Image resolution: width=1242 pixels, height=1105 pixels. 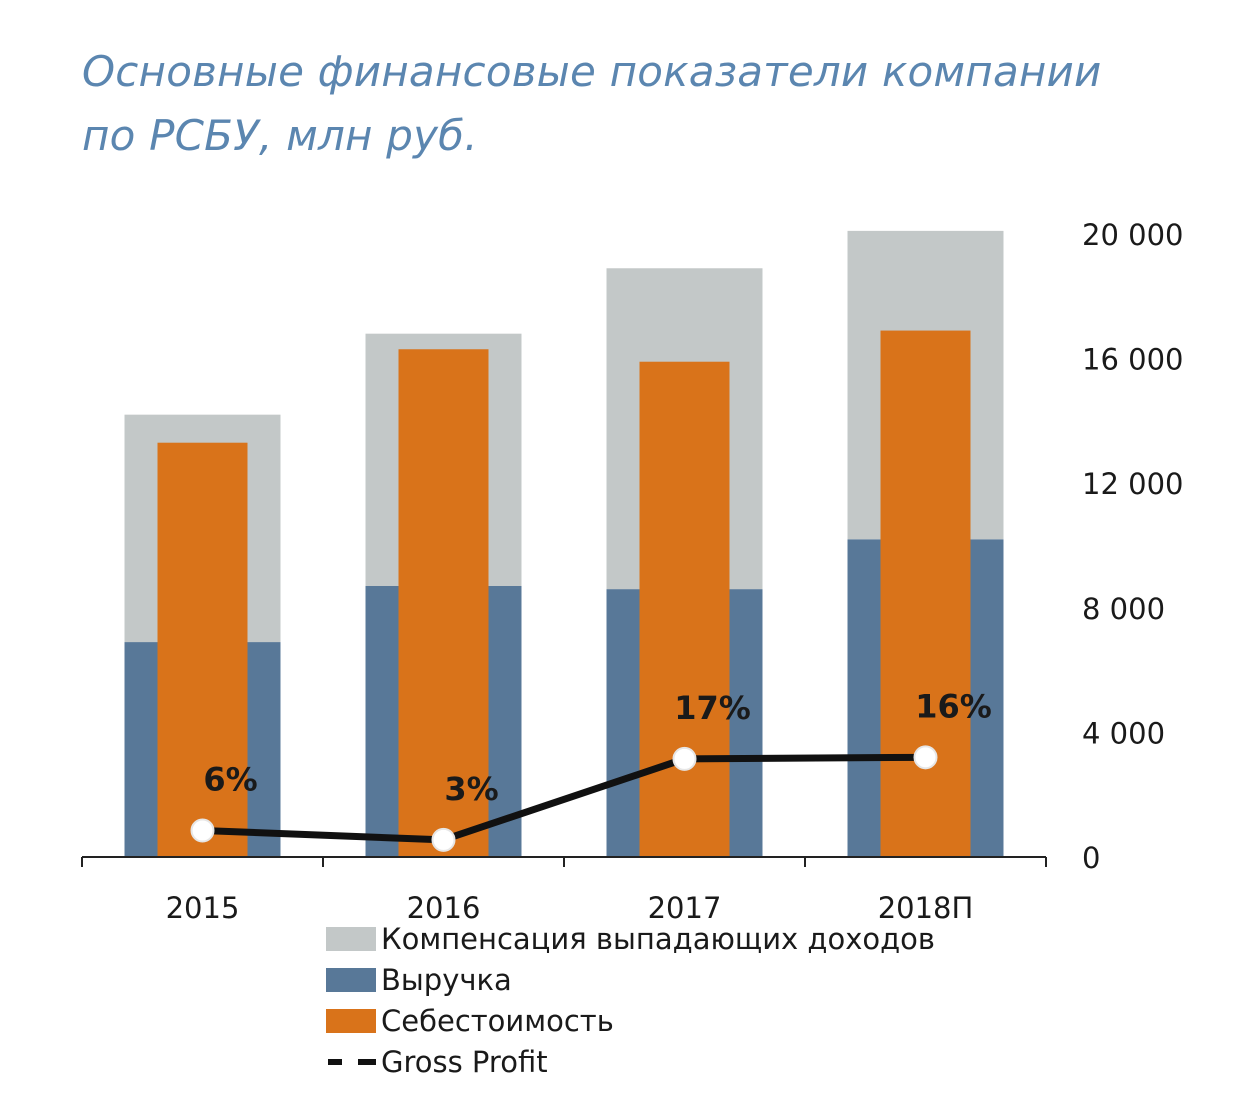 What do you see at coordinates (443, 603) in the screenshot?
I see `bar-2016-cost` at bounding box center [443, 603].